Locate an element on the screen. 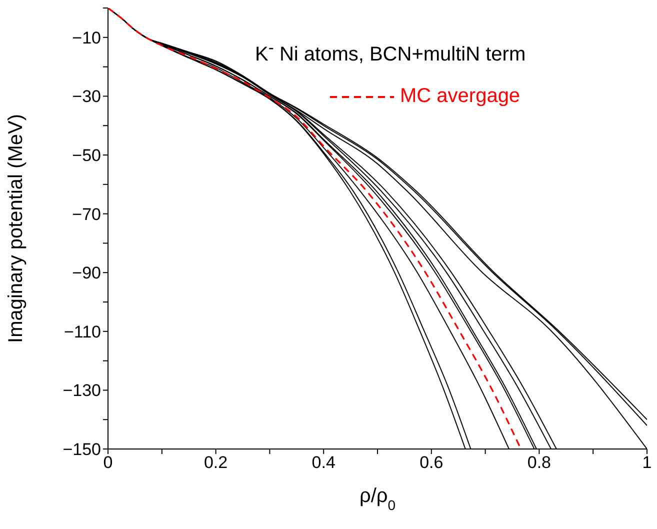  y-axis-title: Imaginary potential (MeV) is located at coordinates (16, 228).